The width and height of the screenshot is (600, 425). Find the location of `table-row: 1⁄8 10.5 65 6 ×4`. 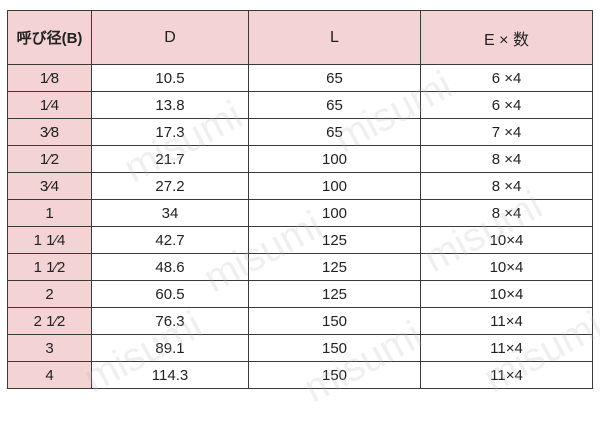

table-row: 1⁄8 10.5 65 6 ×4 is located at coordinates (300, 78).